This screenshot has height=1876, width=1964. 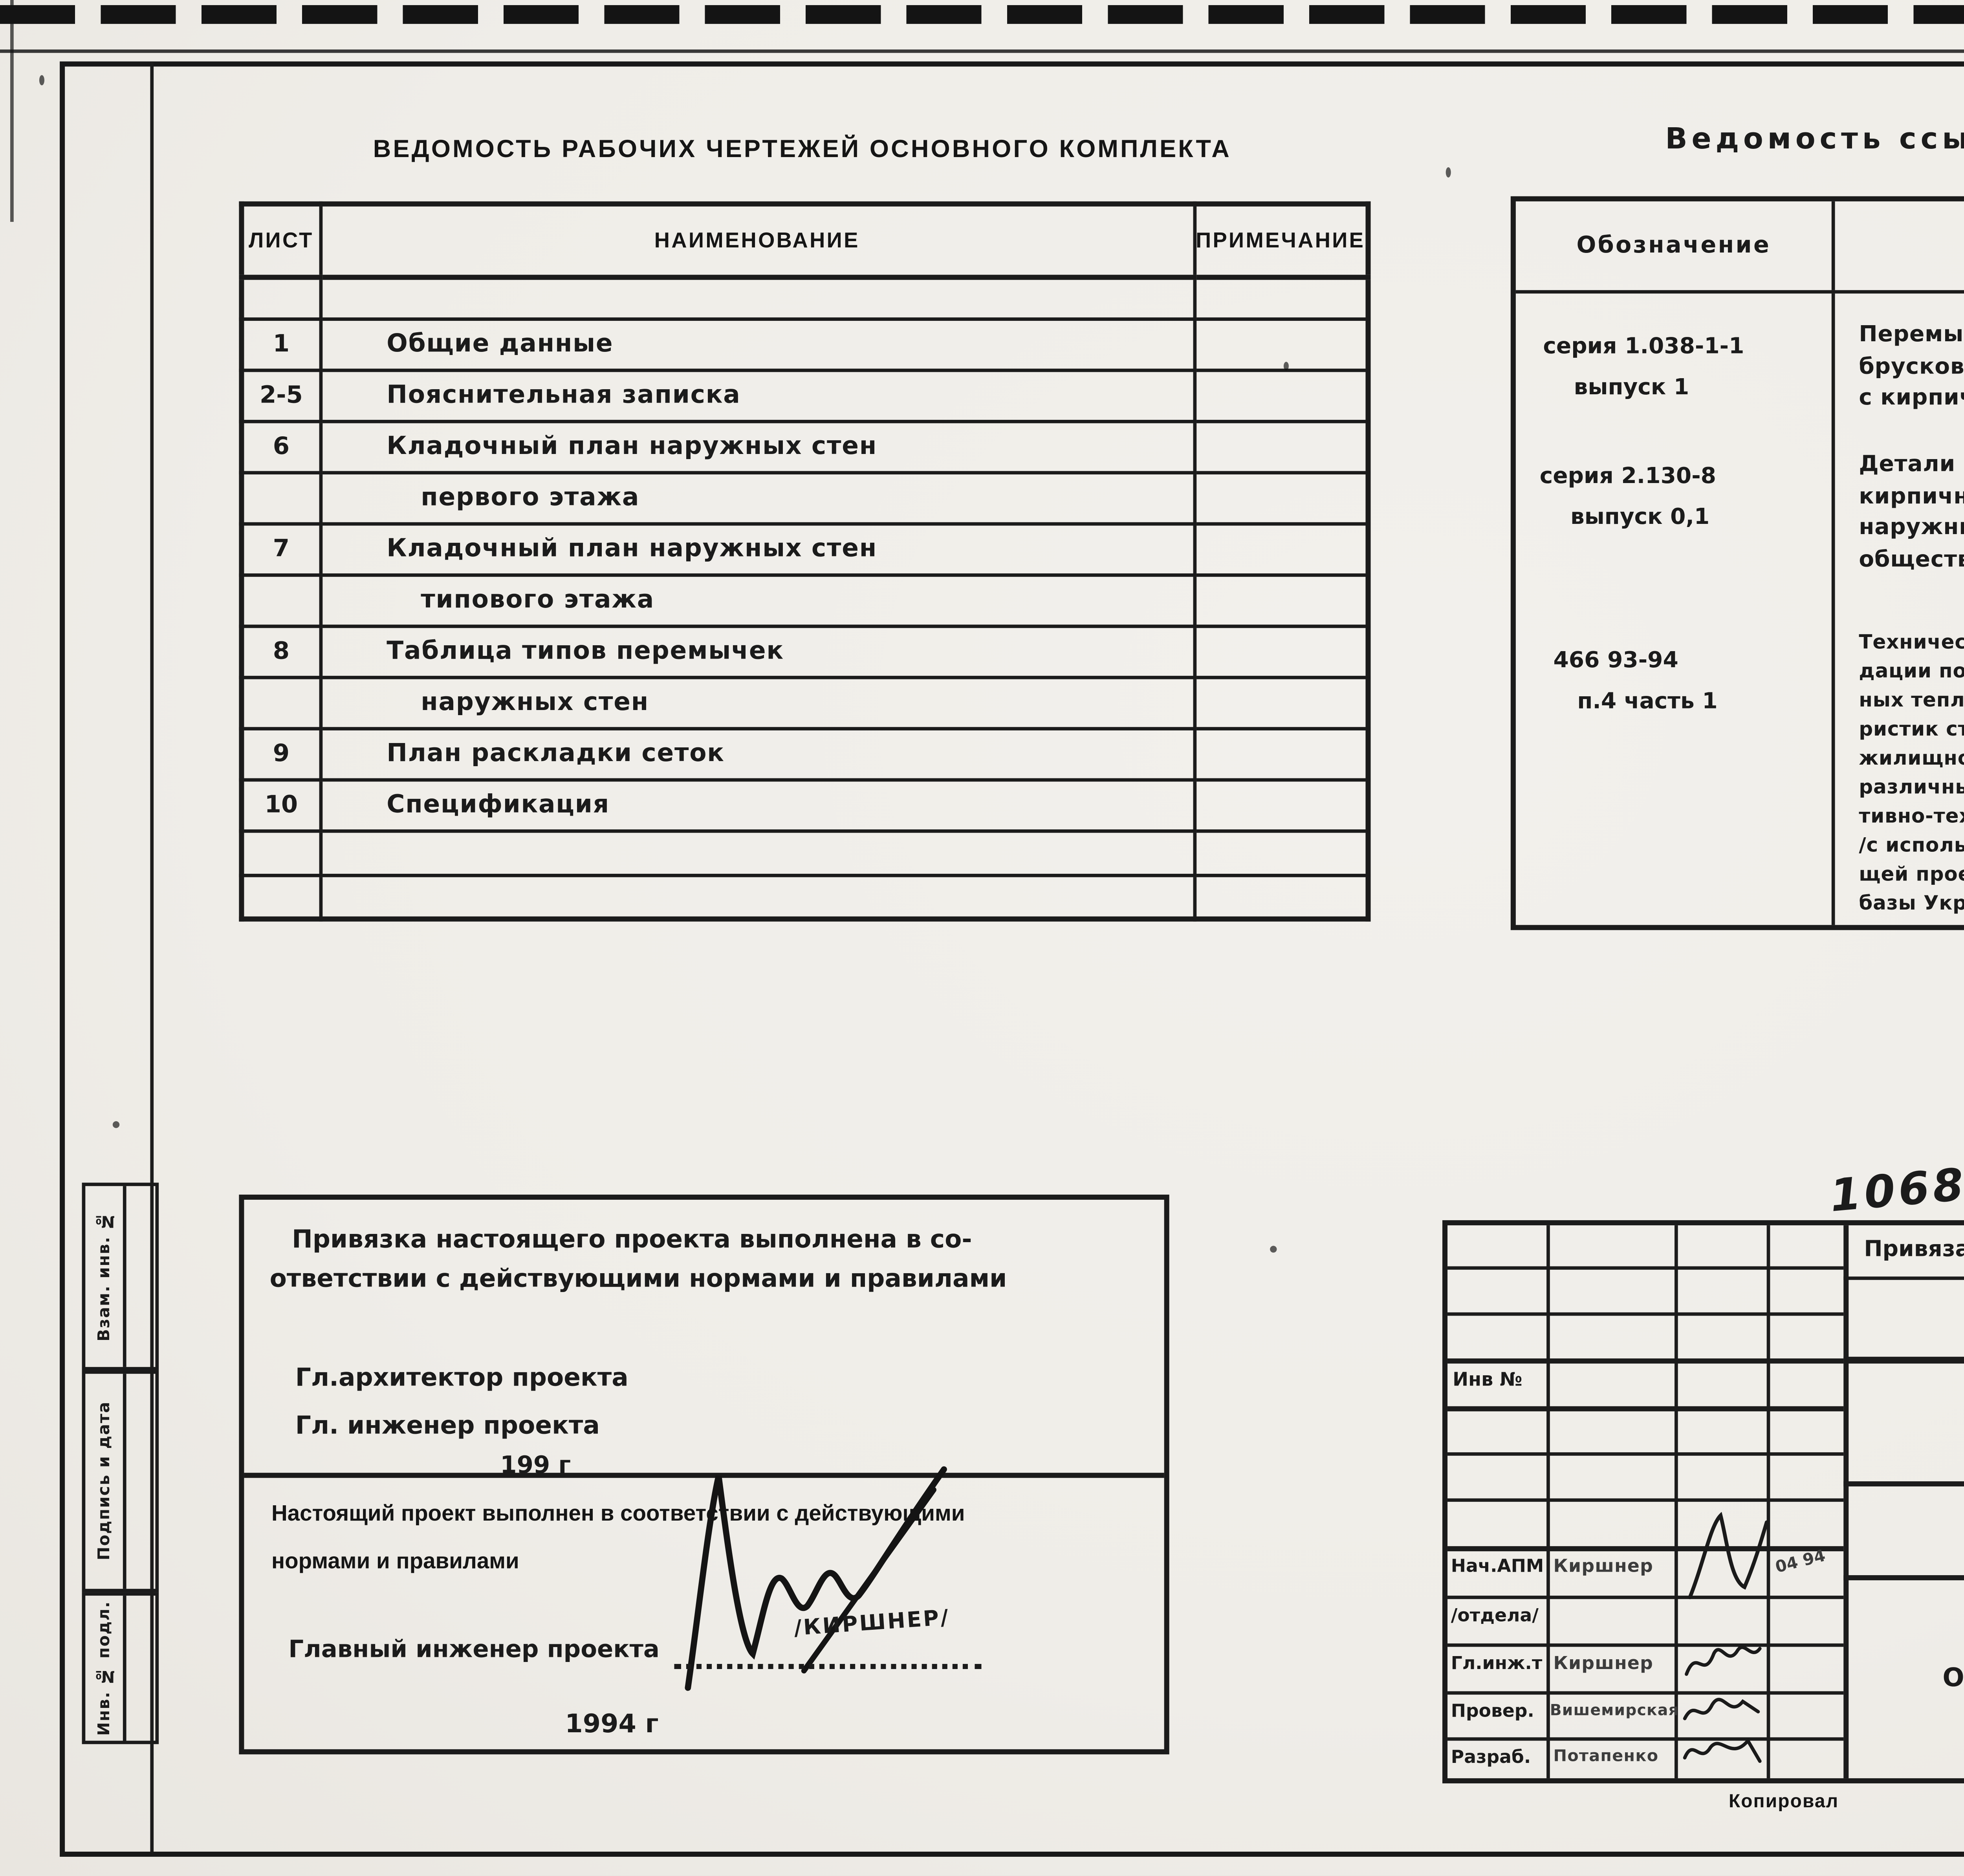 I want to click on table-row: 7 Кладочный план наружных стен, so click(x=805, y=548).